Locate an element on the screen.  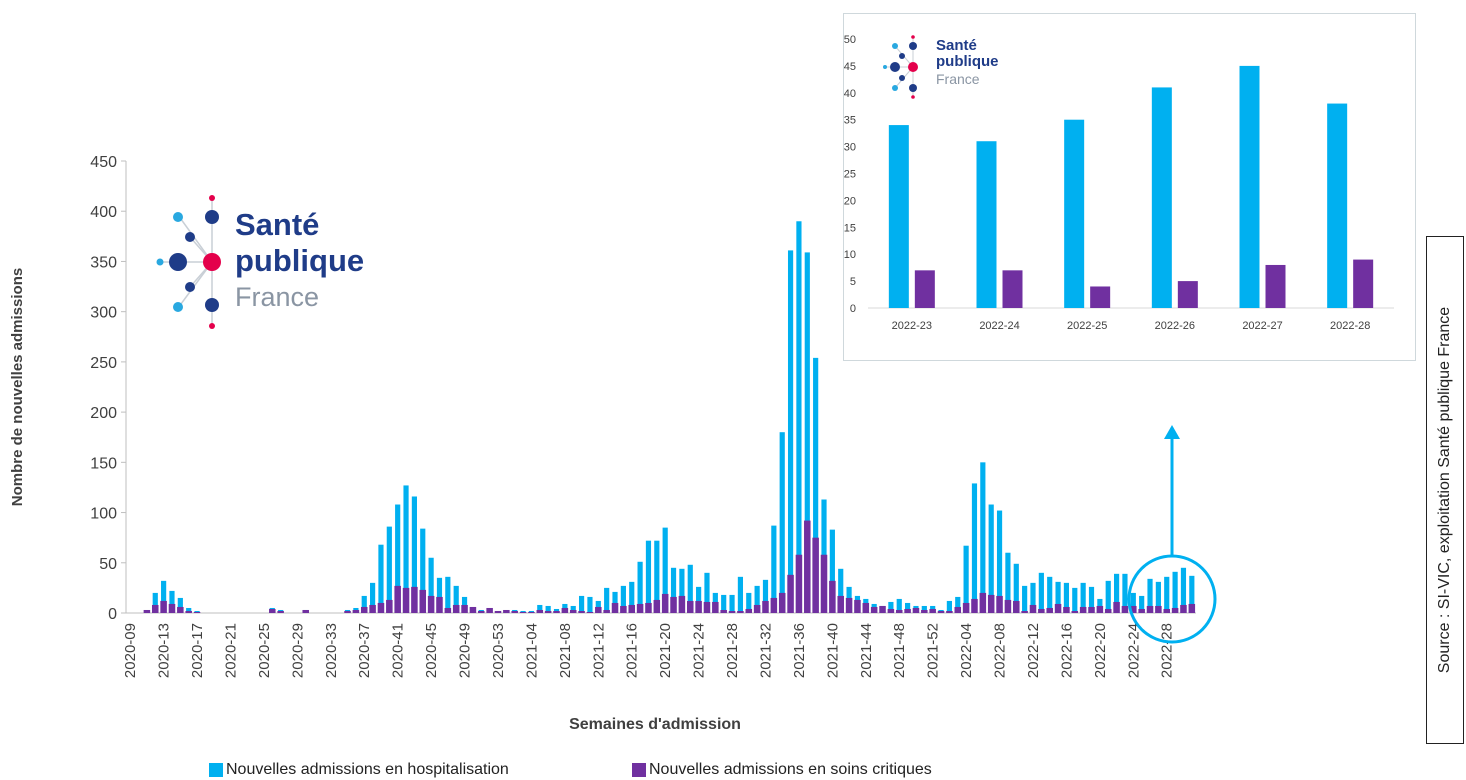
x-tick-label: 2020-29 is located at coordinates (297, 650).